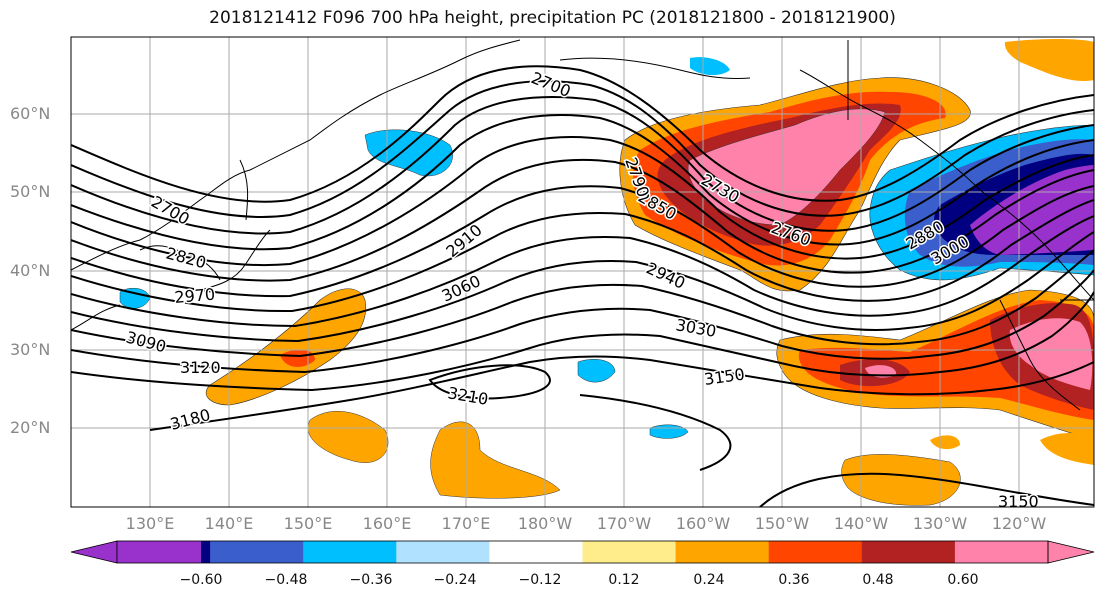 The image size is (1105, 601). Describe the element at coordinates (624, 523) in the screenshot. I see `lon-label: 170°W` at that location.